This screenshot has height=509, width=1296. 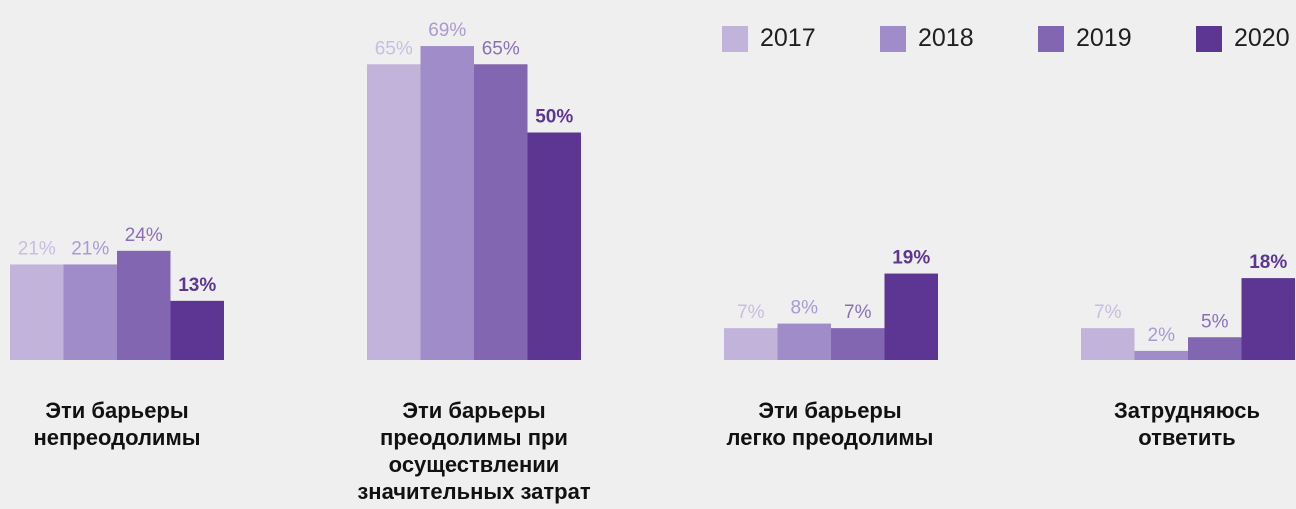 What do you see at coordinates (858, 344) in the screenshot?
I see `bar-2019-cat3` at bounding box center [858, 344].